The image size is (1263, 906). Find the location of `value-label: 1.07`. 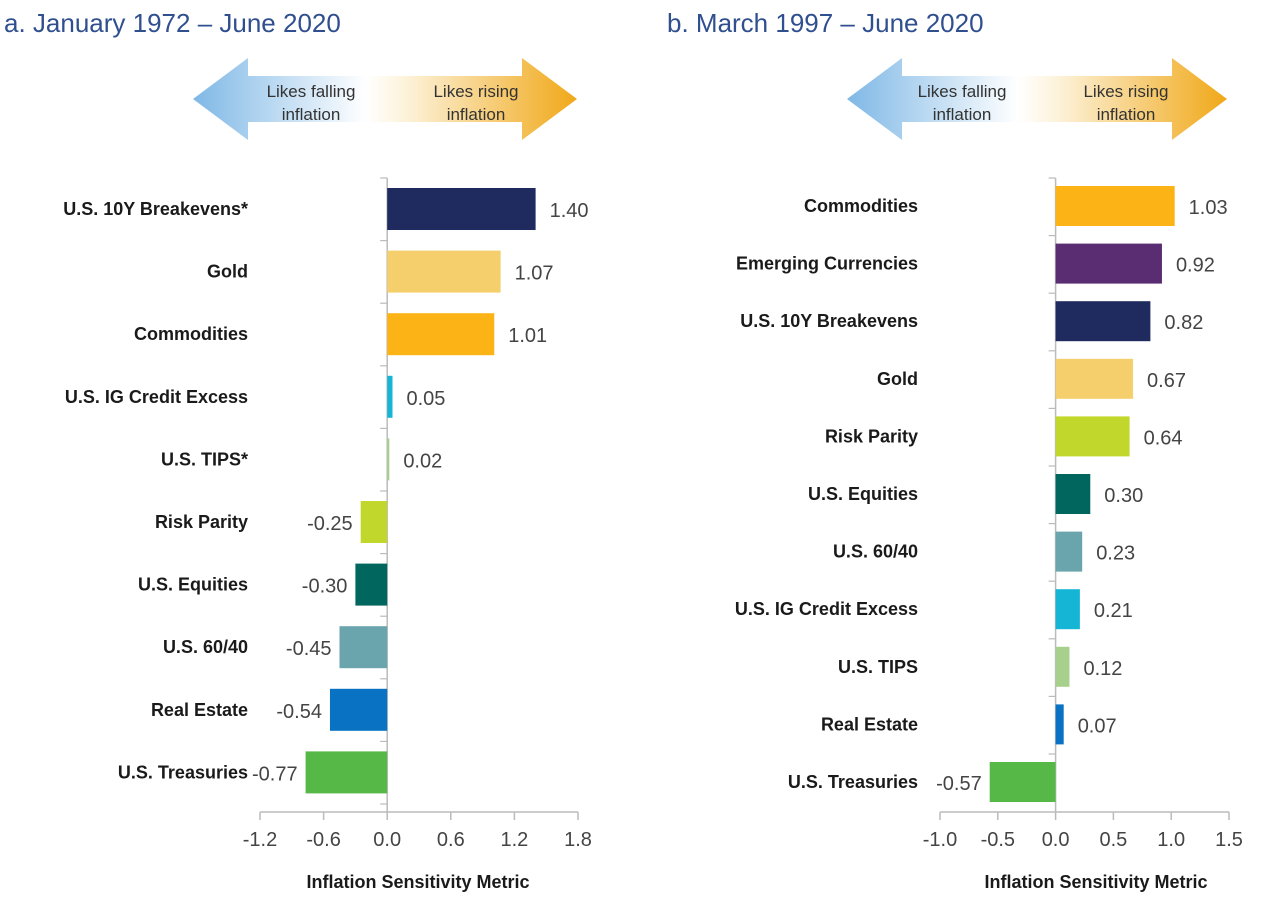

value-label: 1.07 is located at coordinates (534, 274).